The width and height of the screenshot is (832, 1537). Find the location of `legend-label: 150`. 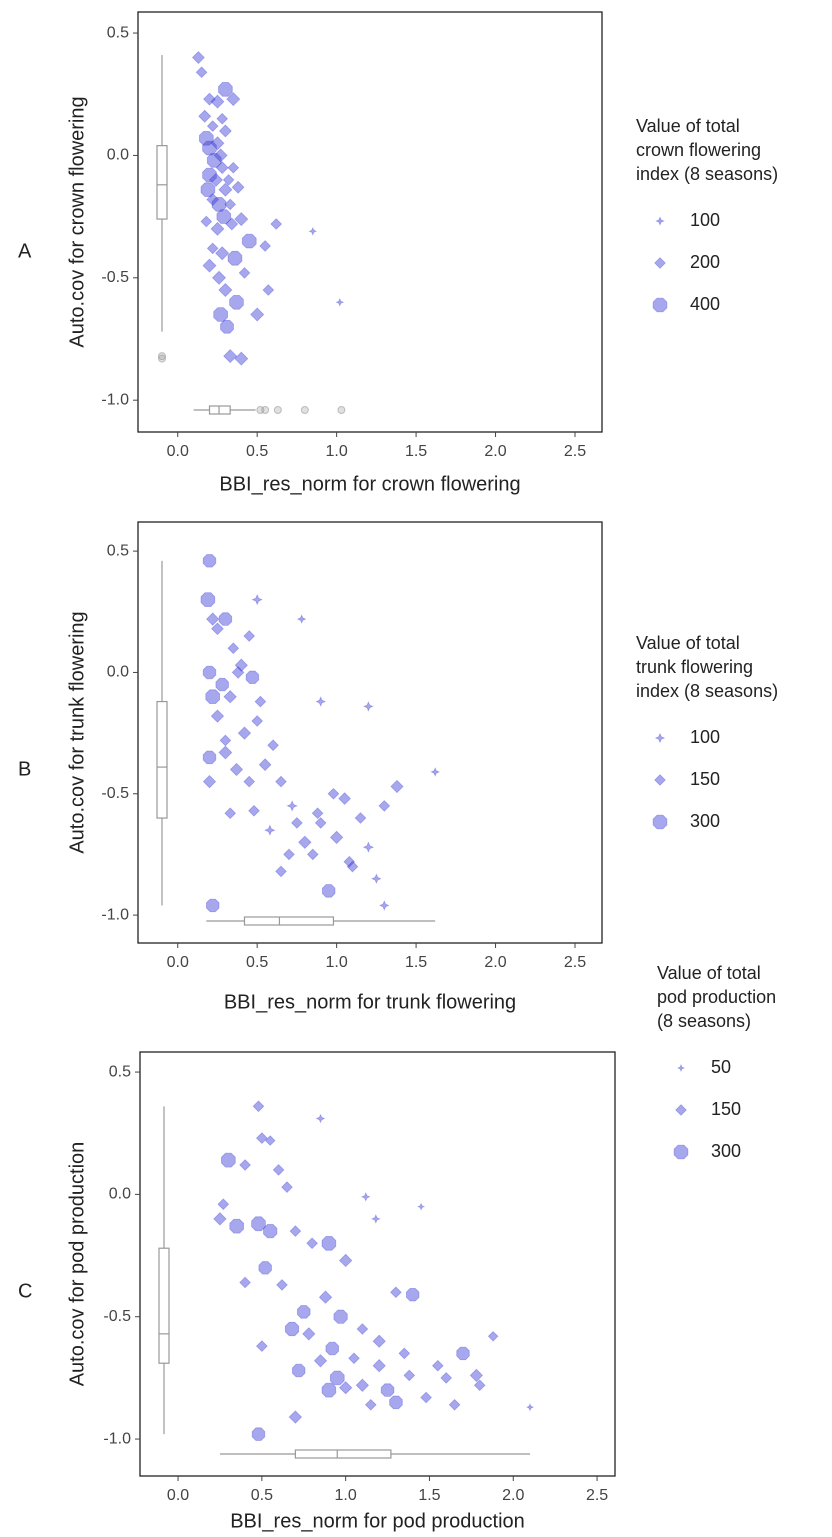

legend-label: 150 is located at coordinates (726, 1109).